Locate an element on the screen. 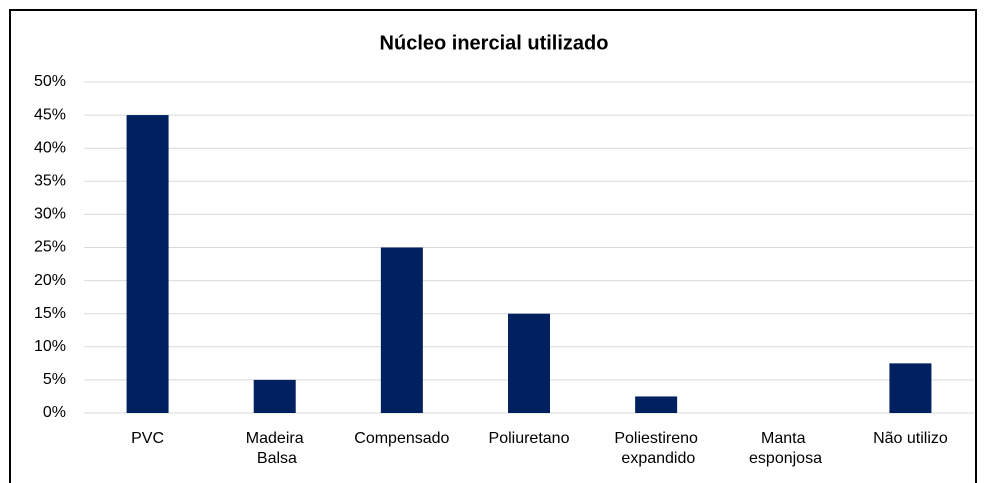  y-tick-label: 35% is located at coordinates (50, 181).